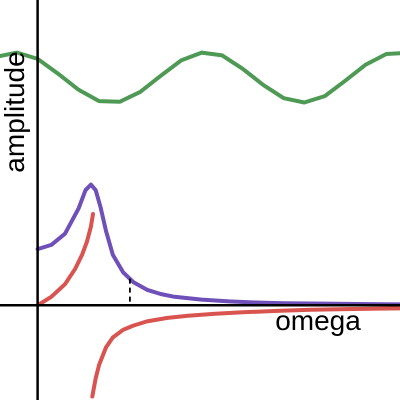 This screenshot has width=400, height=400. Describe the element at coordinates (15, 111) in the screenshot. I see `y-axis-label: amplitude` at that location.